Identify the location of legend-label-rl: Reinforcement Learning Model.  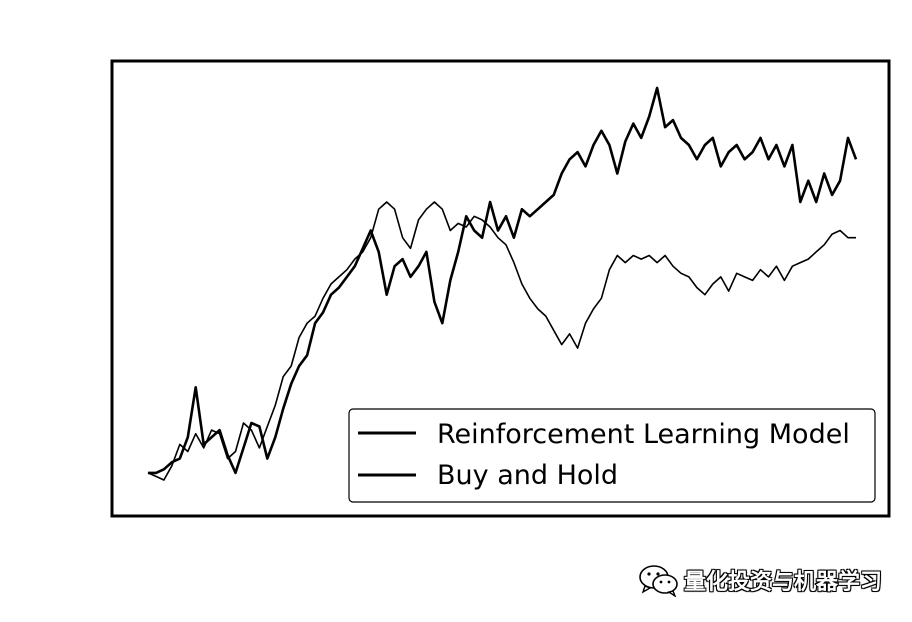
(643, 434).